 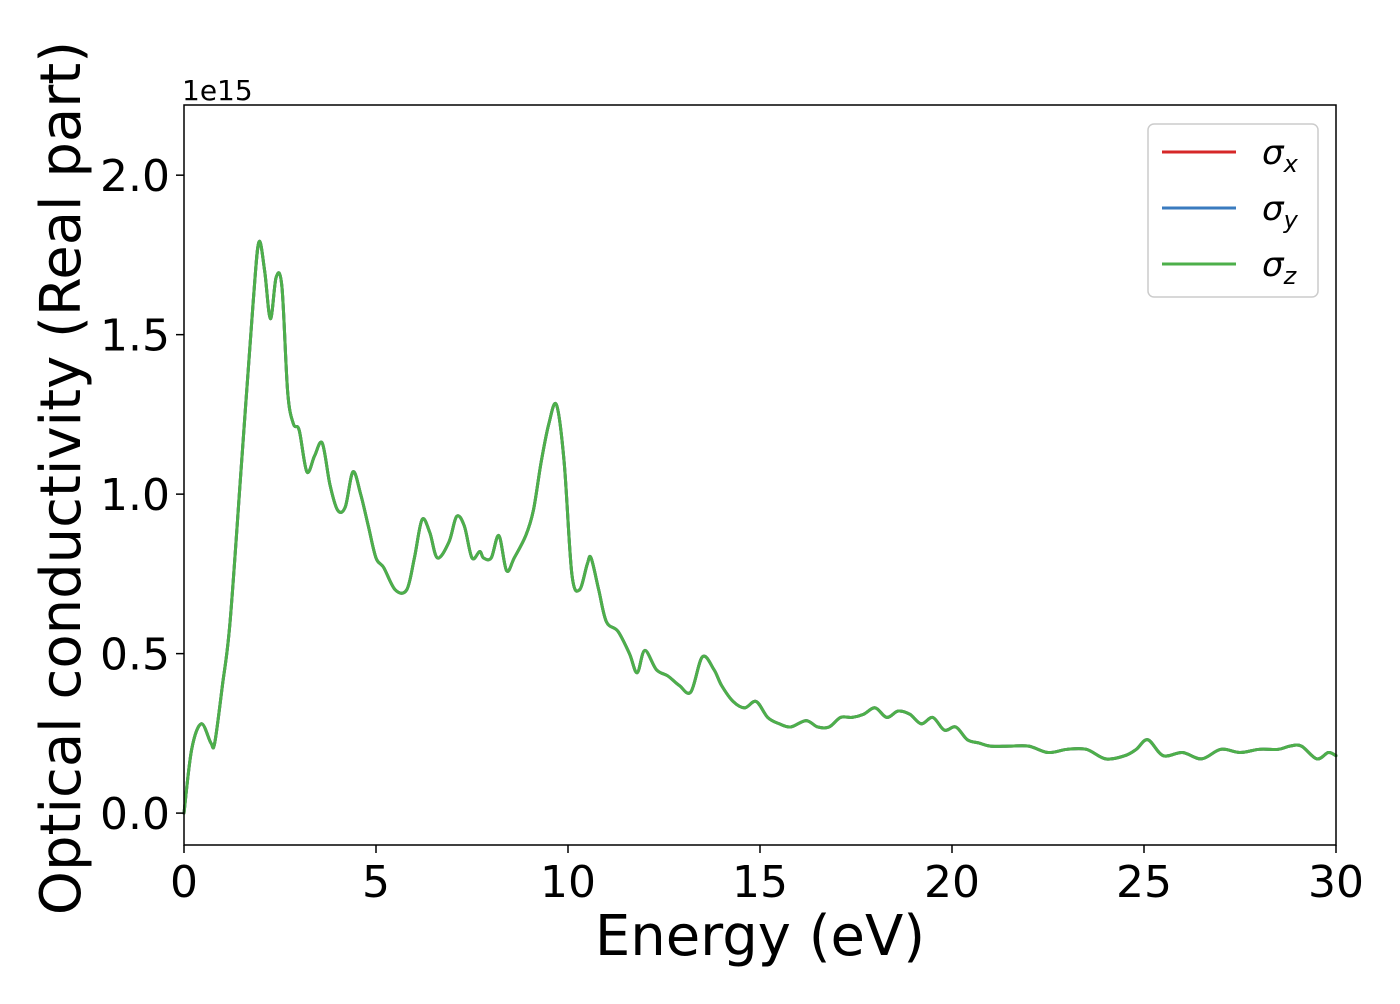 I want to click on x-axis-ticks: 0 5 10 15 20 25 30, so click(x=767, y=876).